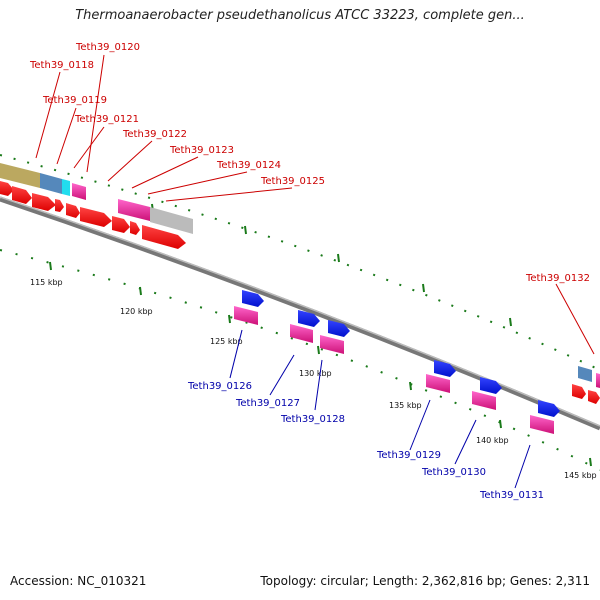 The width and height of the screenshot is (600, 600). Describe the element at coordinates (580, 475) in the screenshot. I see `kbp-label: 145 kbp` at that location.